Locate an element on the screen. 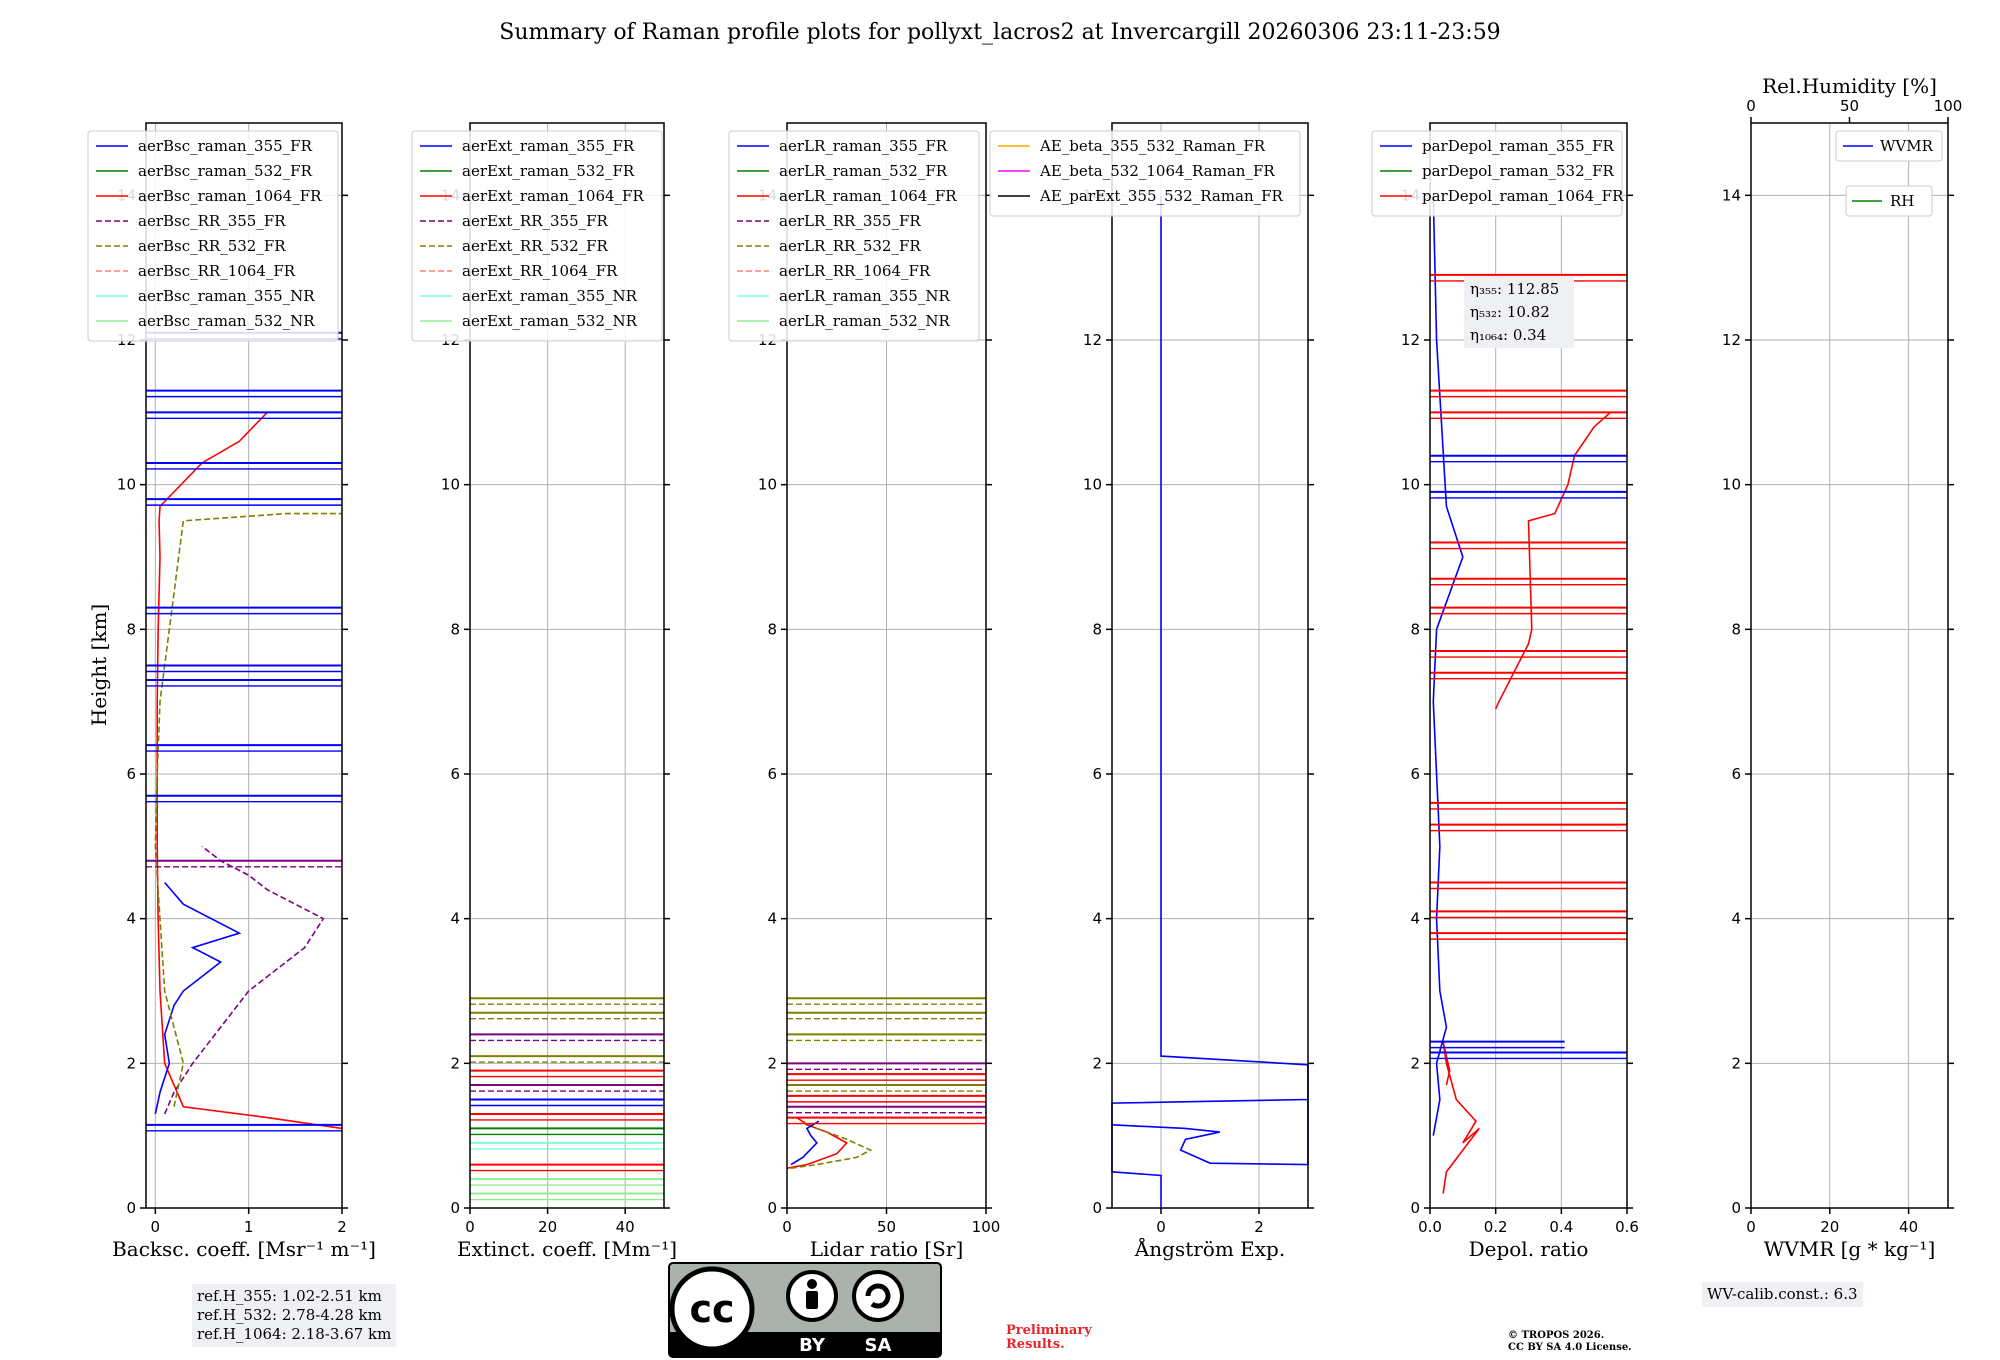  legend-label: aerExt_RR_355_FR is located at coordinates (535, 221).